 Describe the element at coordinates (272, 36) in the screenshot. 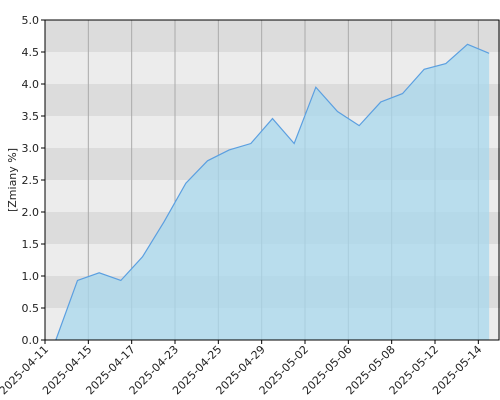

I see `grid-band` at that location.